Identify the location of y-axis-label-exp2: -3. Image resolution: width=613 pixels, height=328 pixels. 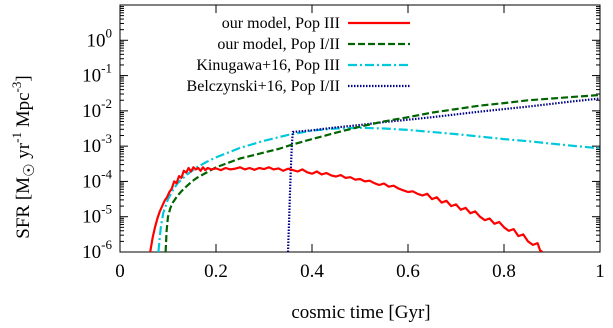
(16, 87).